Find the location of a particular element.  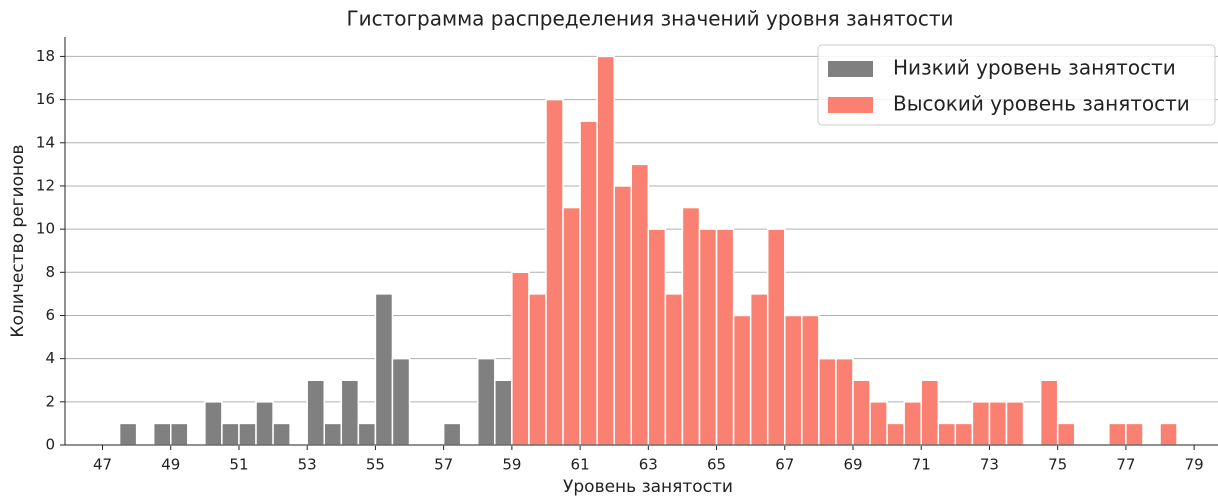

x-tick-label: 55 is located at coordinates (375, 465).